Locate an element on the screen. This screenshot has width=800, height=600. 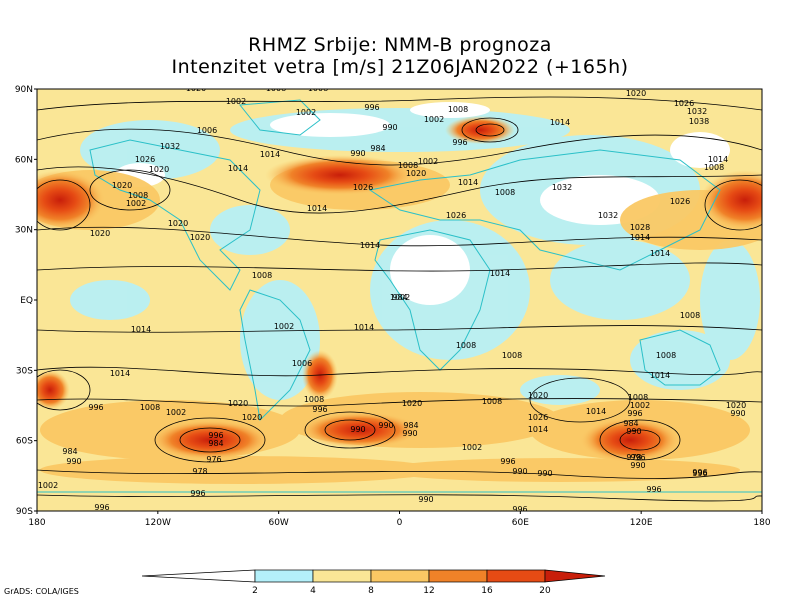
map-title-line1: RHMZ Srbije: NMM-B prognoza is located at coordinates (400, 45).